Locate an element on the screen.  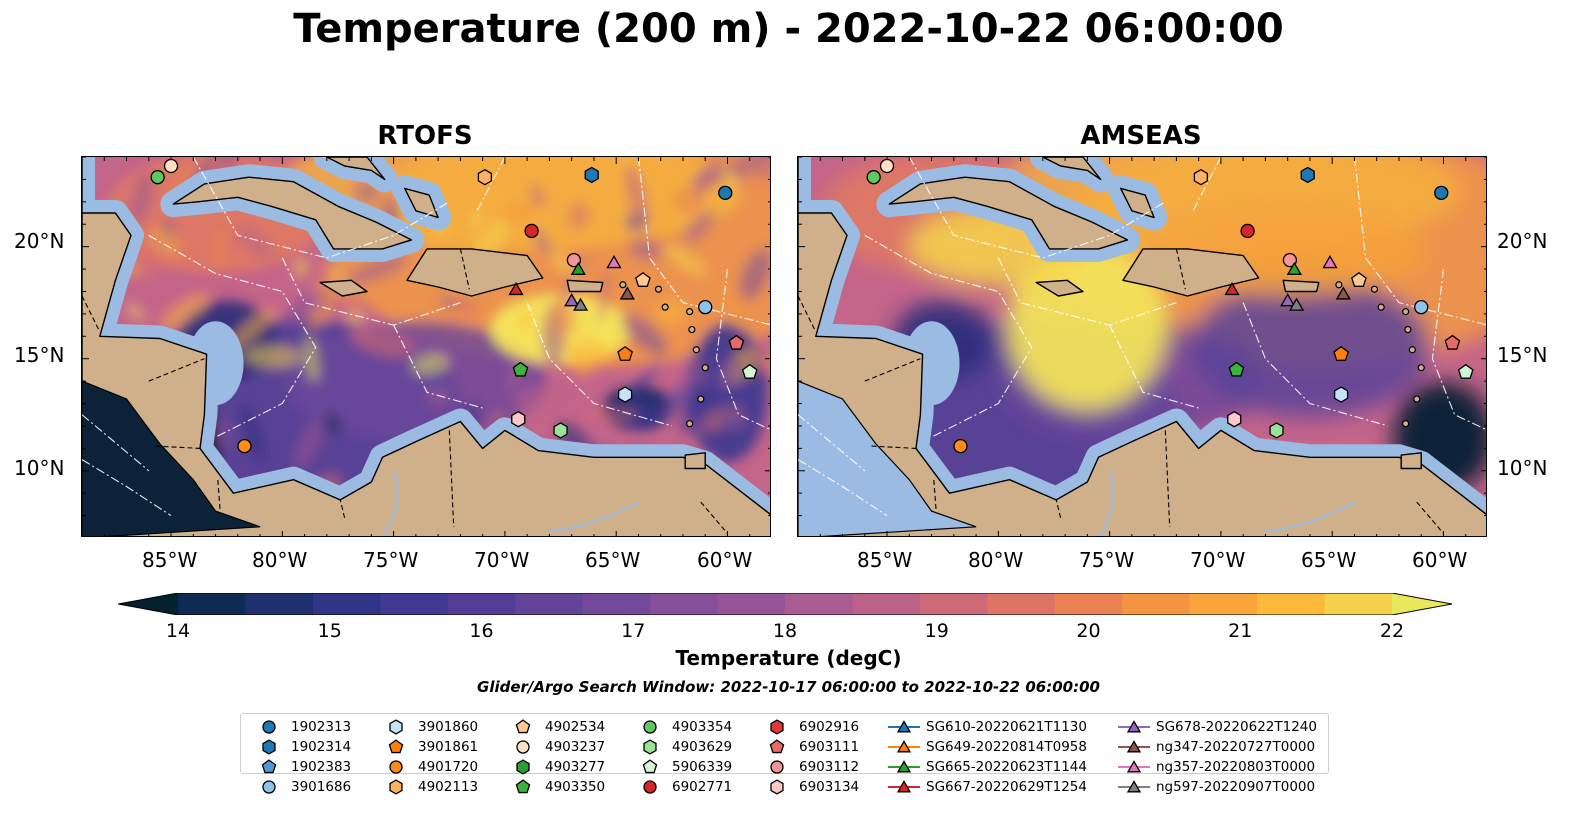
lon-label-right-70w: 70°W is located at coordinates (1218, 560).